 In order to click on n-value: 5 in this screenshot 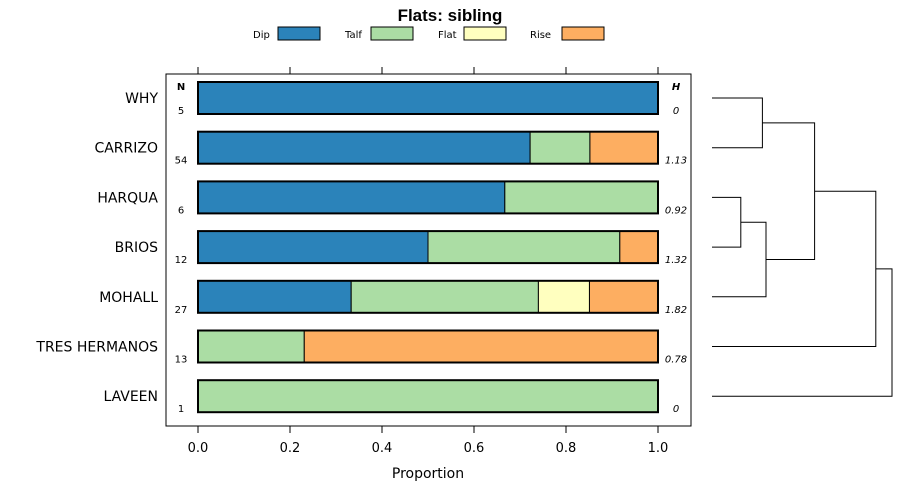, I will do `click(181, 111)`.